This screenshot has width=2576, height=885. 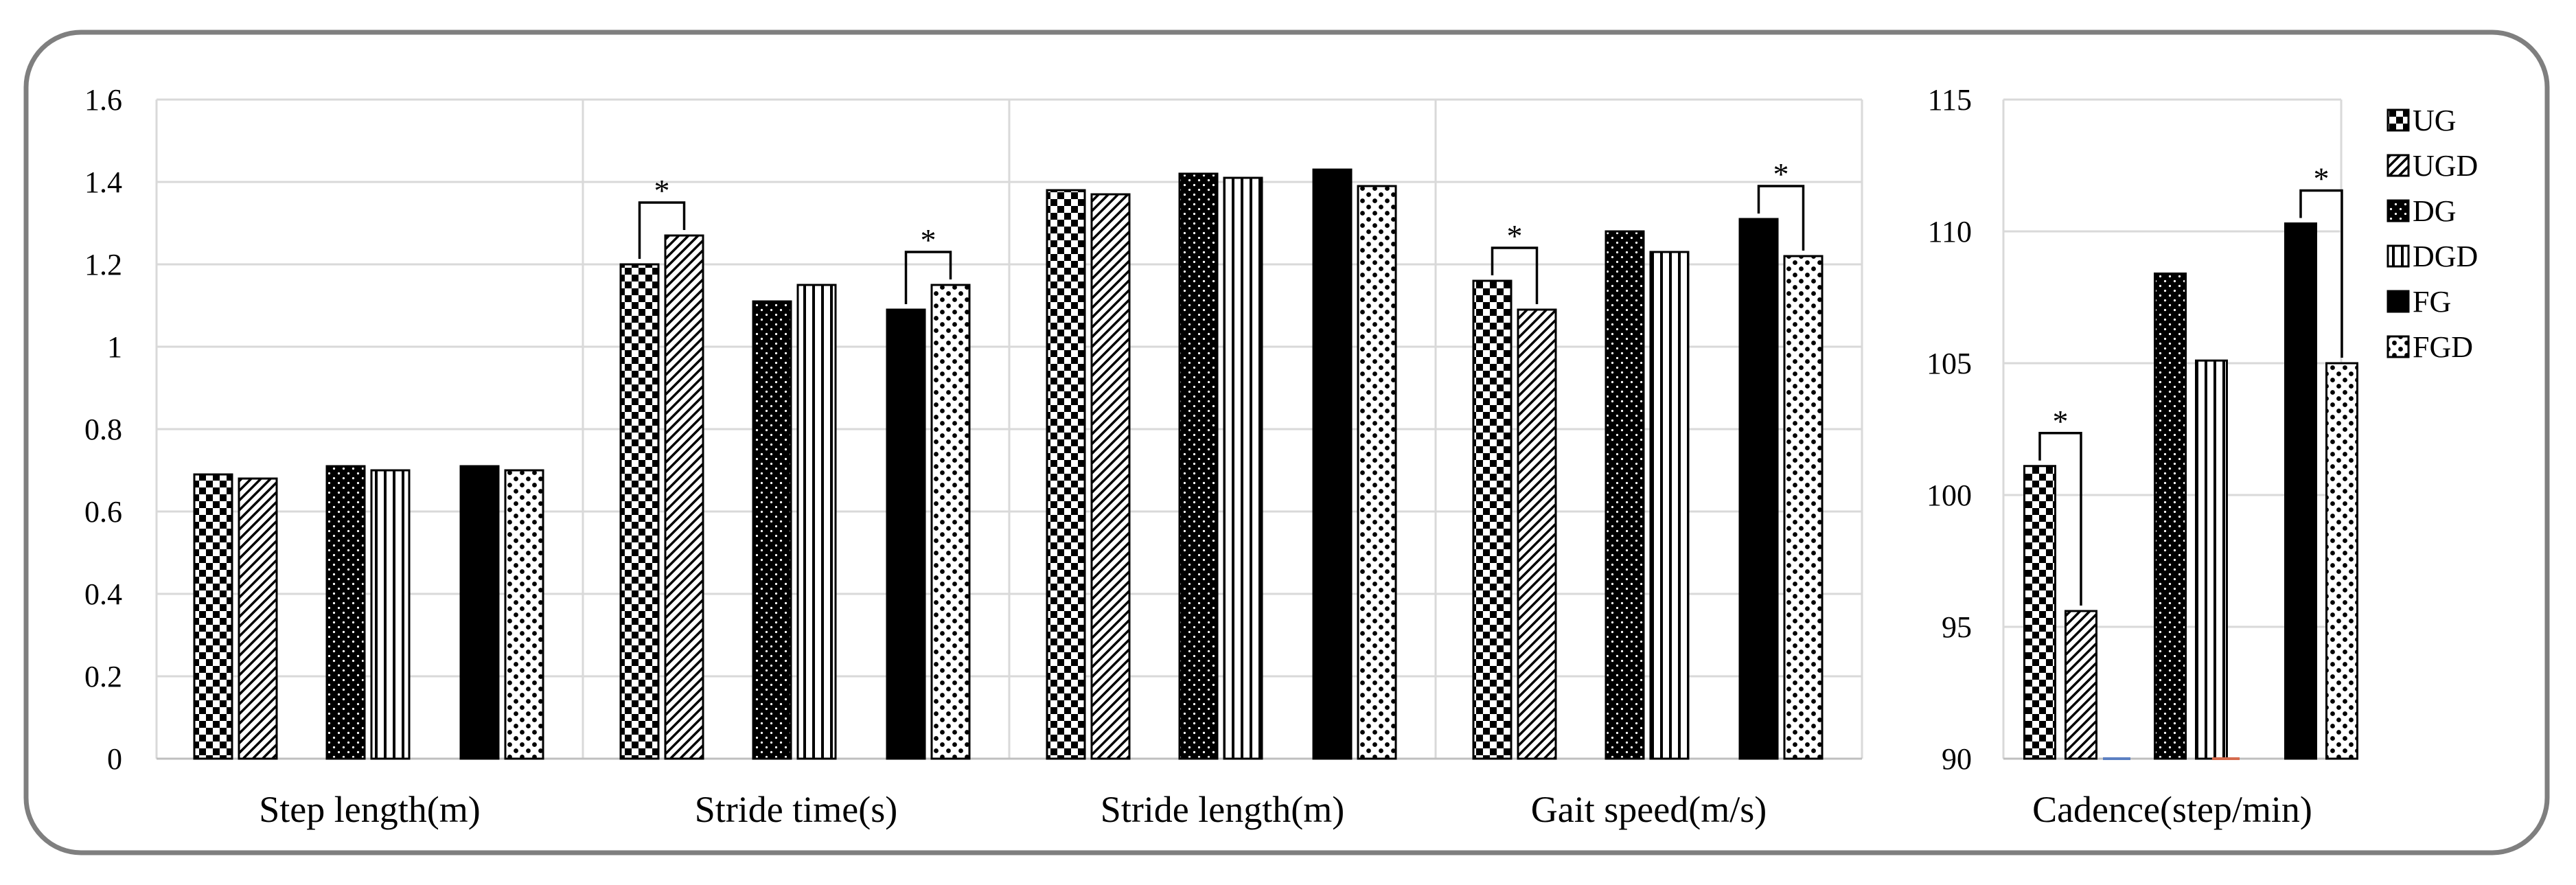 What do you see at coordinates (524, 615) in the screenshot?
I see `bar-fgd-step-length-m` at bounding box center [524, 615].